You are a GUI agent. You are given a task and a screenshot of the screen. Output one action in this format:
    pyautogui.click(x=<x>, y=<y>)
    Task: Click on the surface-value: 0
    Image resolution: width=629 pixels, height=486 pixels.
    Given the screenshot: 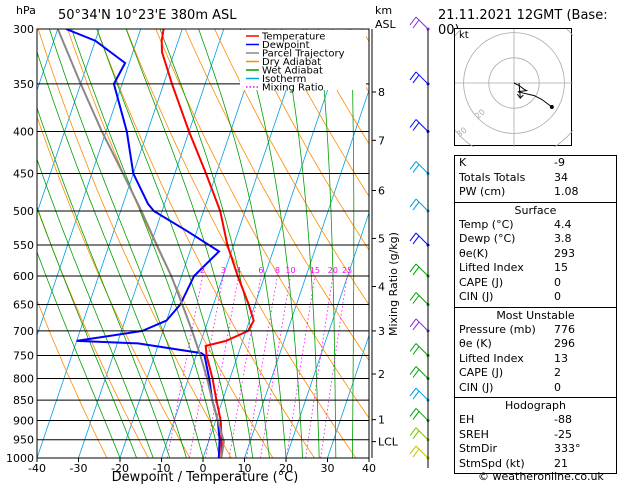 What is the action you would take?
    pyautogui.click(x=557, y=296)
    